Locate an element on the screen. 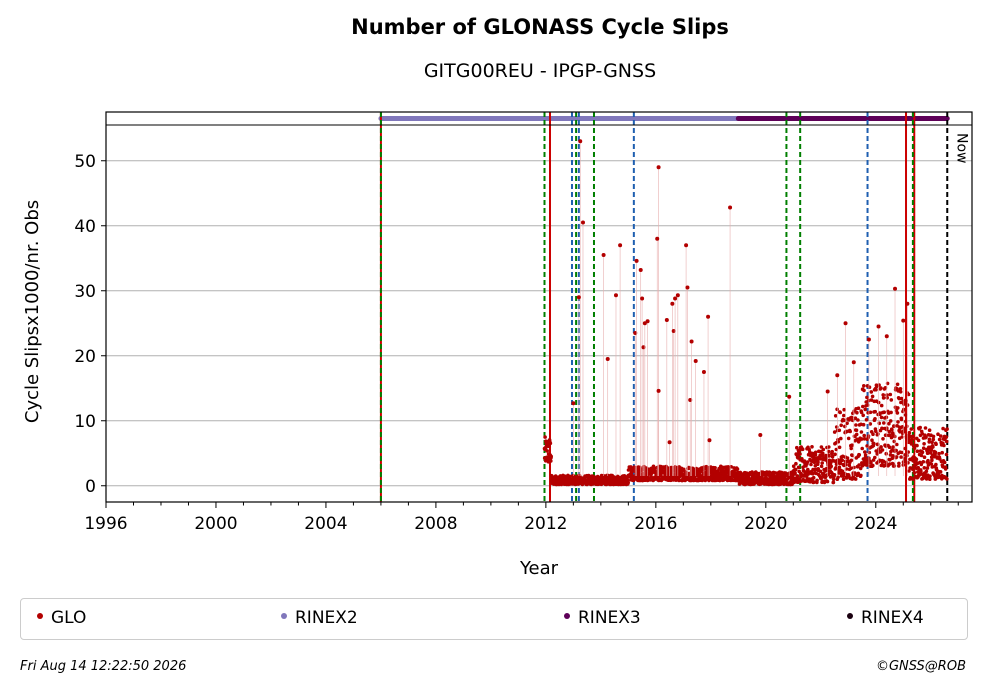  legend-item-rinex4: RINEX4 is located at coordinates (885, 618).